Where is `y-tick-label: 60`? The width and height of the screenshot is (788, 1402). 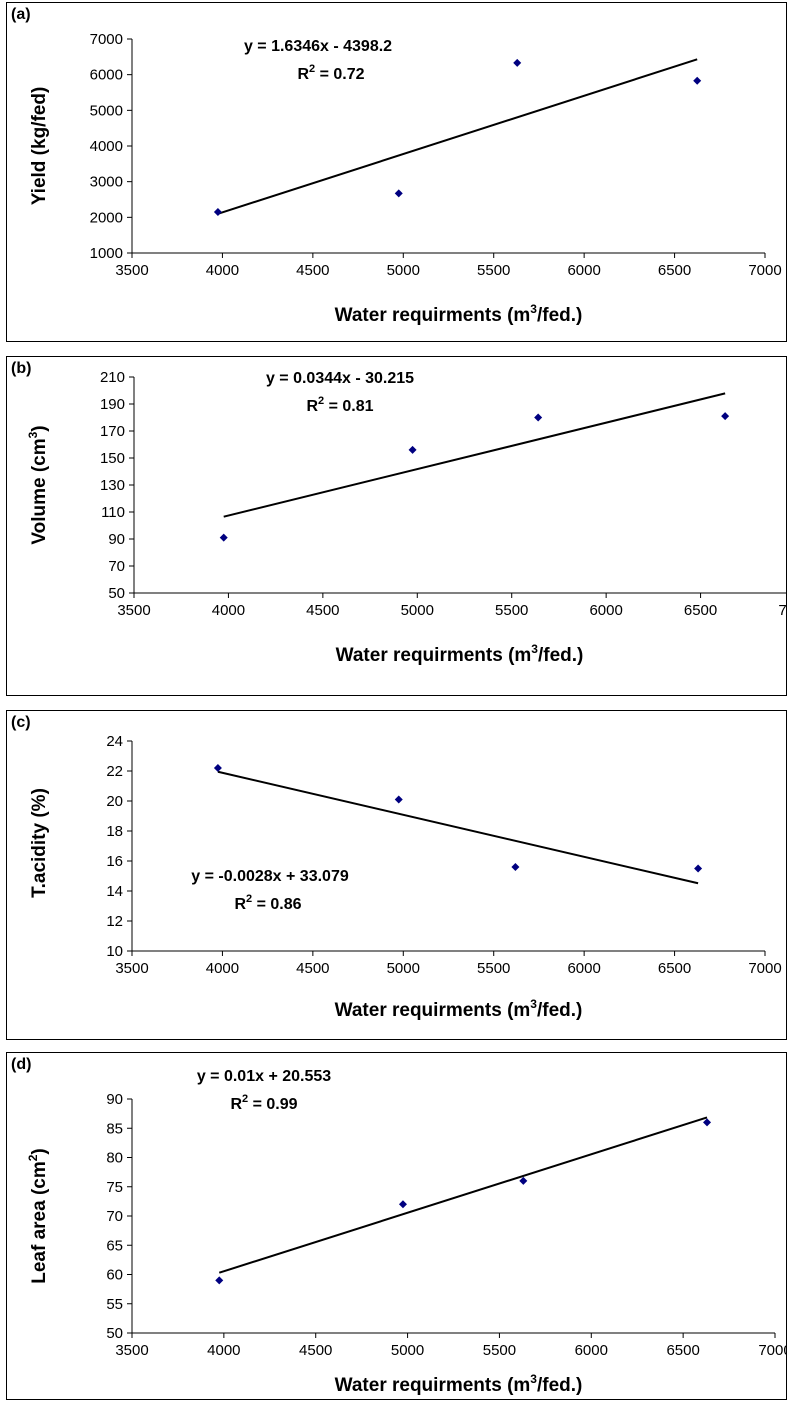
y-tick-label: 60 is located at coordinates (114, 1275).